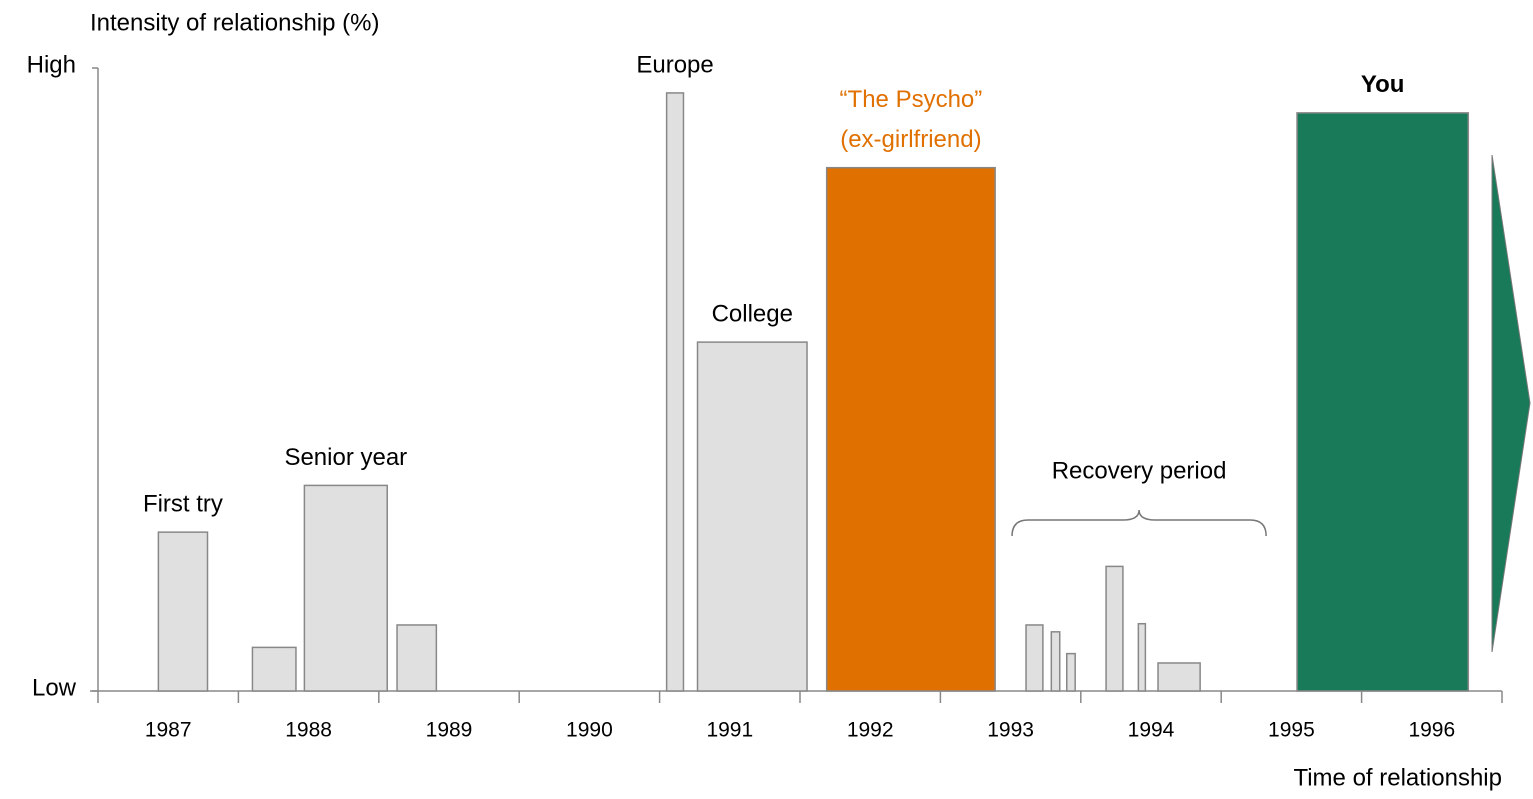  What do you see at coordinates (589, 730) in the screenshot?
I see `x-tick-label: 1990` at bounding box center [589, 730].